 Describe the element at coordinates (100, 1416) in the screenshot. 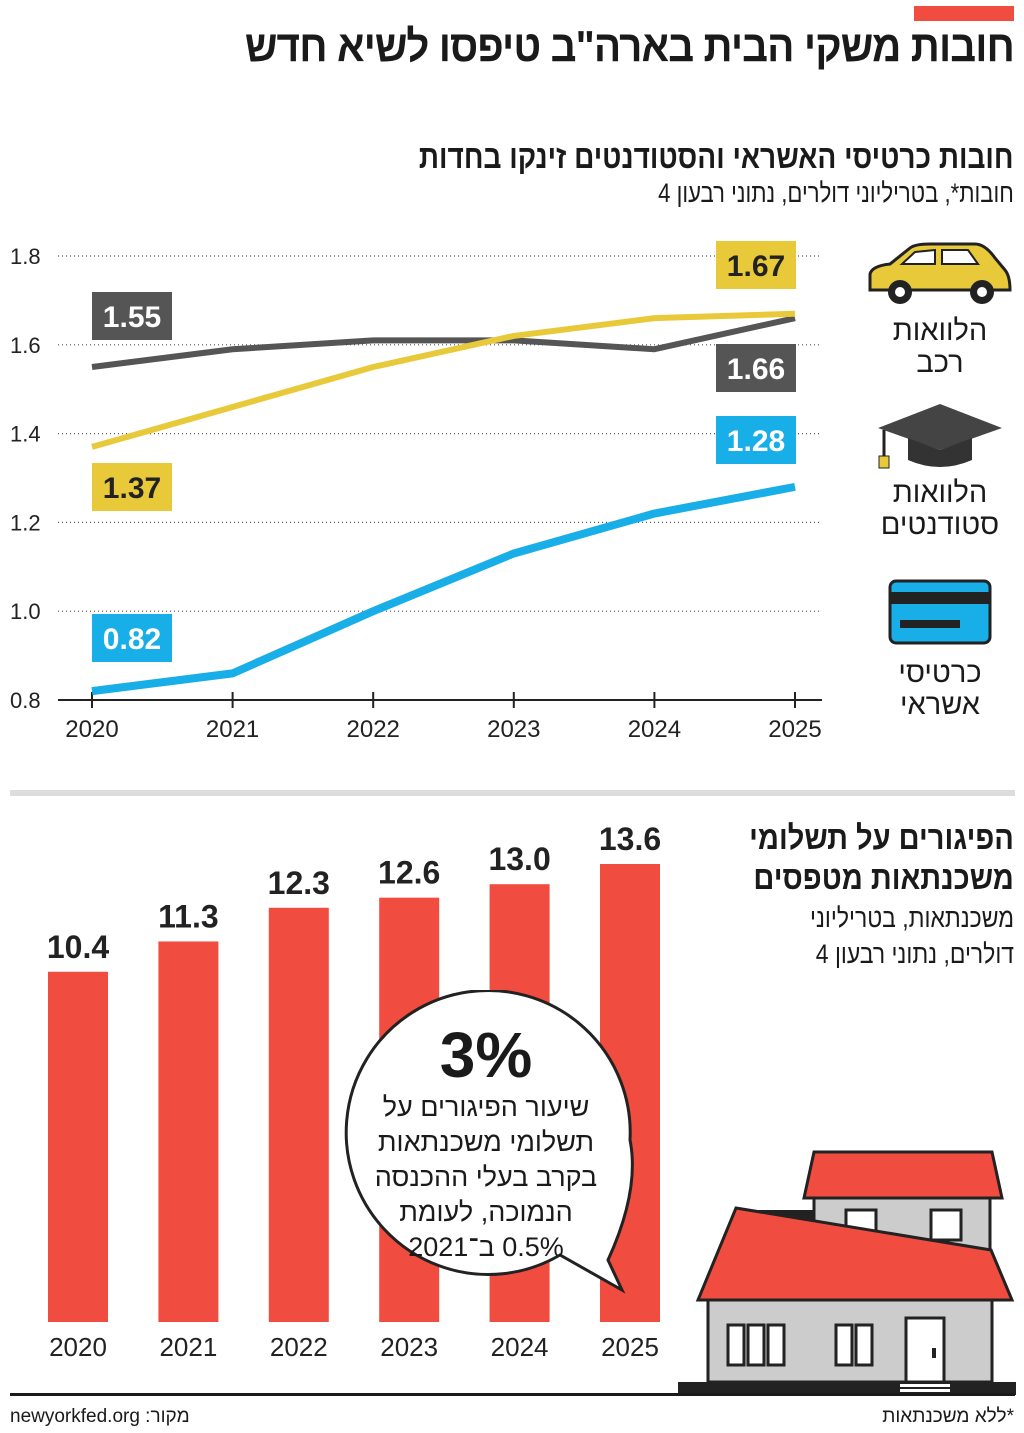

I see `source-text: newyorkfed.org :מקור` at that location.